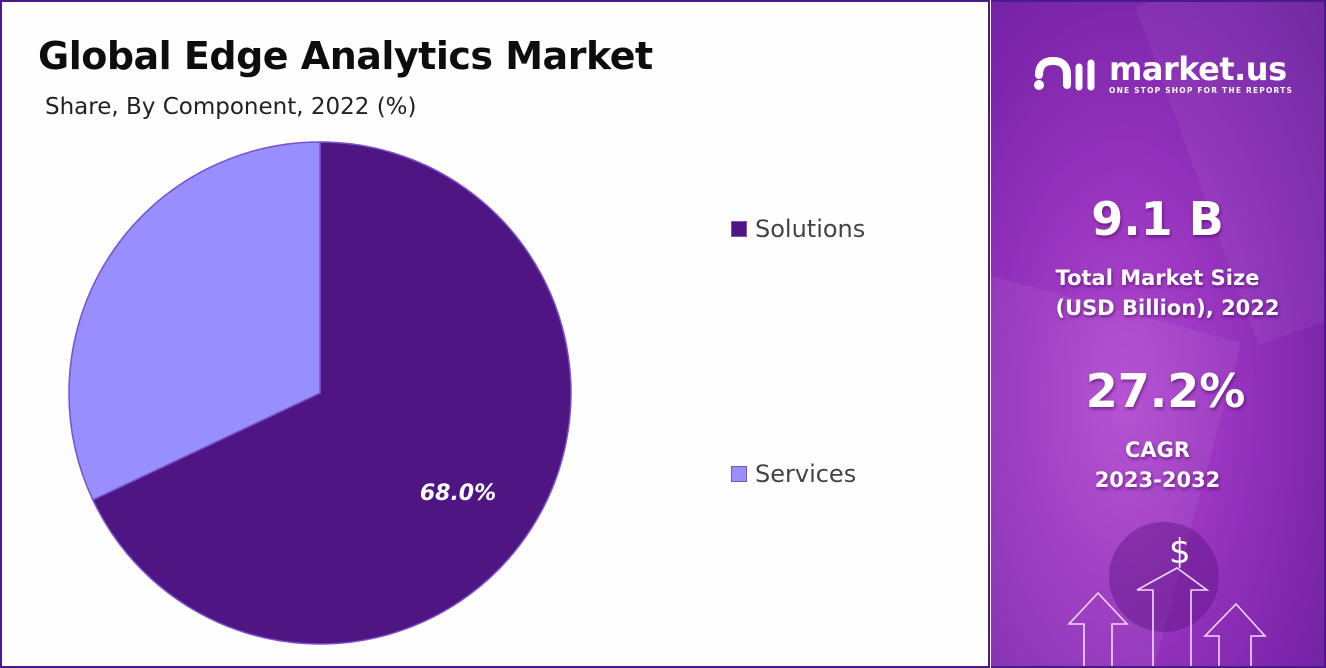  I want to click on pie-slice-services, so click(194, 321).